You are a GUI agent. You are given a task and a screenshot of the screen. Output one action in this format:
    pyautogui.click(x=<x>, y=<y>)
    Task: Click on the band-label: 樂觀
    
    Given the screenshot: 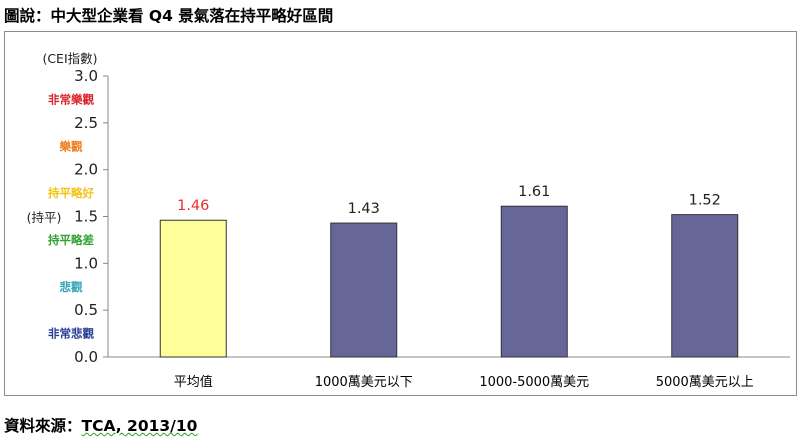 What is the action you would take?
    pyautogui.click(x=71, y=146)
    